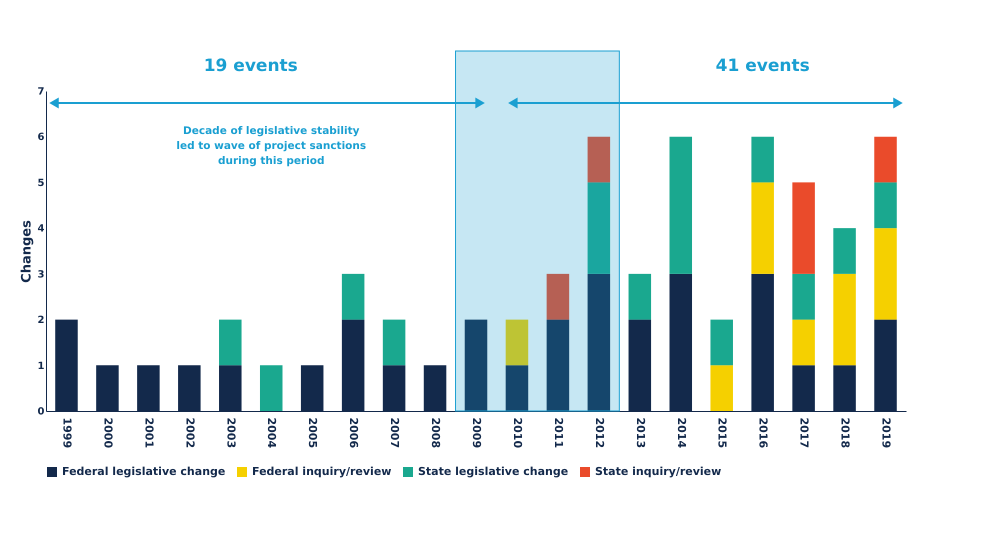 The width and height of the screenshot is (984, 546). I want to click on annotation: Decade of legislative stability led to wave of project sanctions during this period, so click(271, 146).